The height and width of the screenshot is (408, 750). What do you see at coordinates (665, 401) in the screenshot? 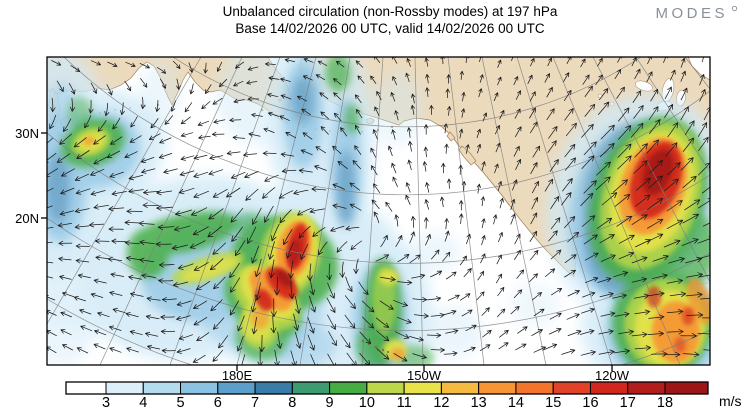
I see `colorbar-tick-label: 18` at bounding box center [665, 401].